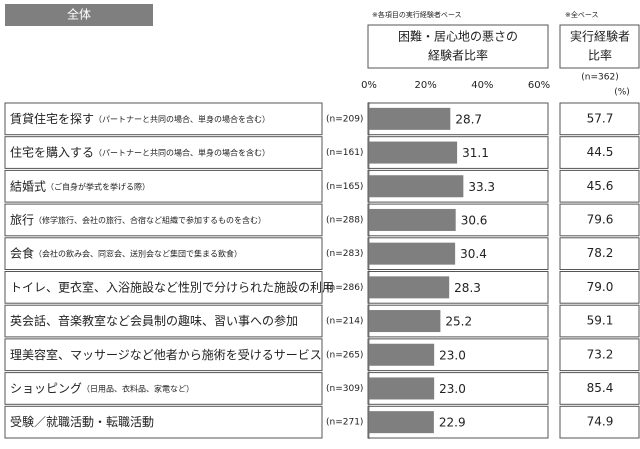 The height and width of the screenshot is (449, 640). I want to click on category-label: 賃貸住宅を探す（パートナーと共同の場合、単身の場合を含む）, so click(140, 117).